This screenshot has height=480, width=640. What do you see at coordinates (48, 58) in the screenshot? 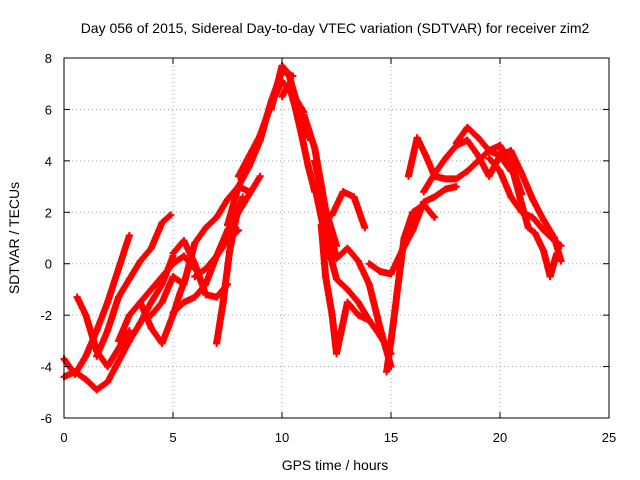
I see `y-tick-label: 8` at bounding box center [48, 58].